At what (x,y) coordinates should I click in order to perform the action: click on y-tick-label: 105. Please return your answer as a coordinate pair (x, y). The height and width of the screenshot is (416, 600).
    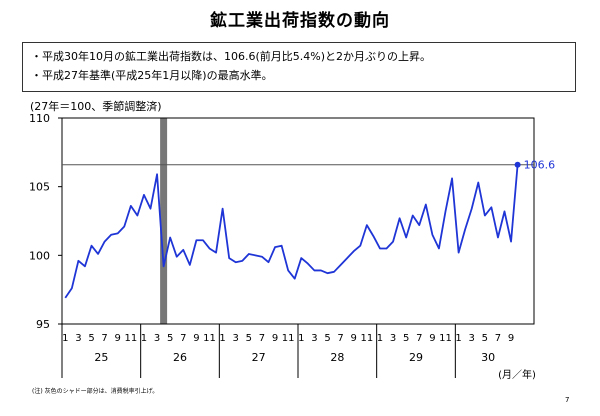
    Looking at the image, I should click on (39, 187).